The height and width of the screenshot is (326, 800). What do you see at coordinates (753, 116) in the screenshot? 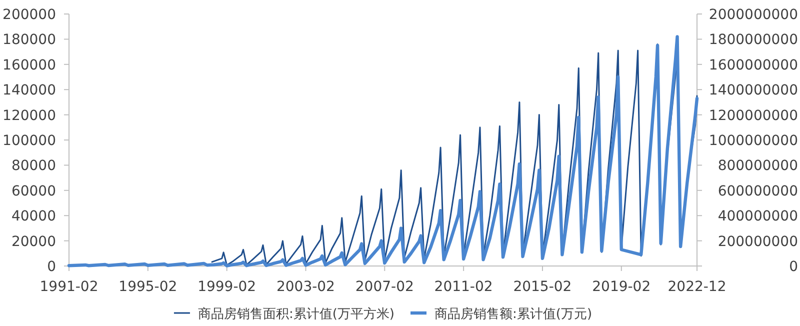
I see `y2-tick-label: 1200000000` at bounding box center [753, 116].